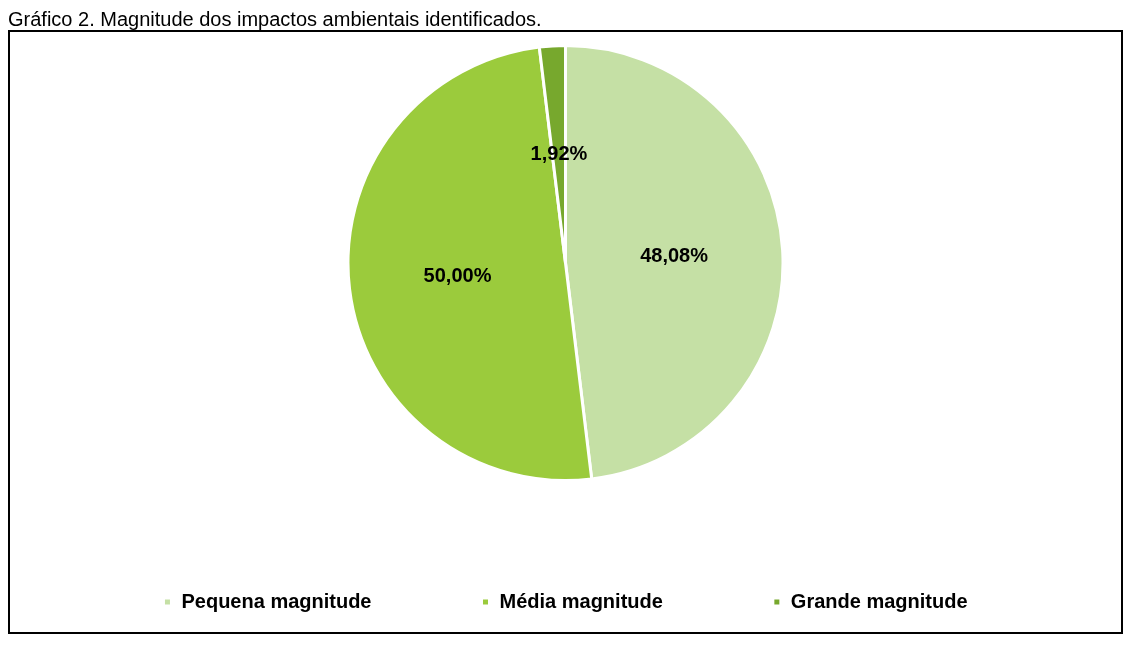 The height and width of the screenshot is (646, 1131). What do you see at coordinates (457, 274) in the screenshot?
I see `data-label: 50,00%` at bounding box center [457, 274].